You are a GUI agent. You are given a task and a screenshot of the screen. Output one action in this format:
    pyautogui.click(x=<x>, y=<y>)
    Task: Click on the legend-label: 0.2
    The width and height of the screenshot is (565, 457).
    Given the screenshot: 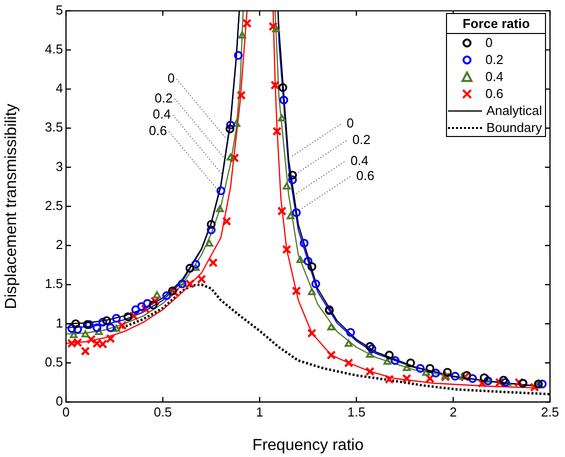 What is the action you would take?
    pyautogui.click(x=494, y=59)
    